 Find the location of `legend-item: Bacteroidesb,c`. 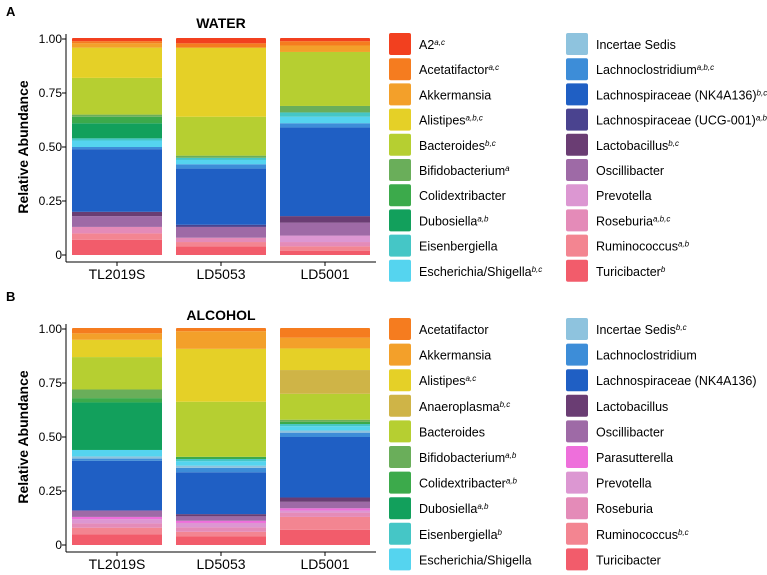

legend-item: Bacteroidesb,c is located at coordinates (442, 144).